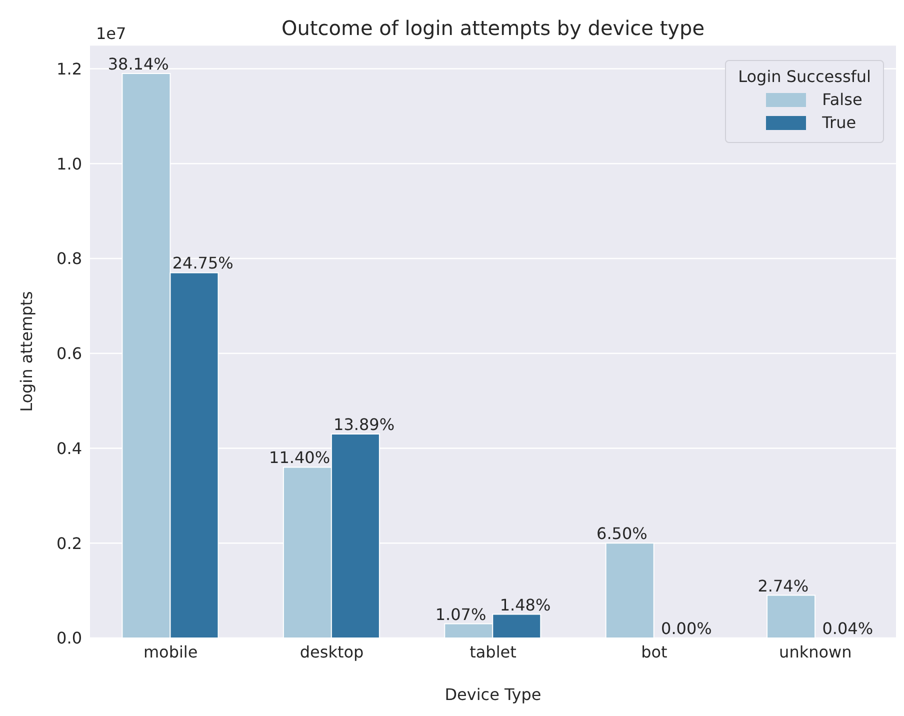 The height and width of the screenshot is (716, 904). I want to click on annotation: 0.00%, so click(686, 628).